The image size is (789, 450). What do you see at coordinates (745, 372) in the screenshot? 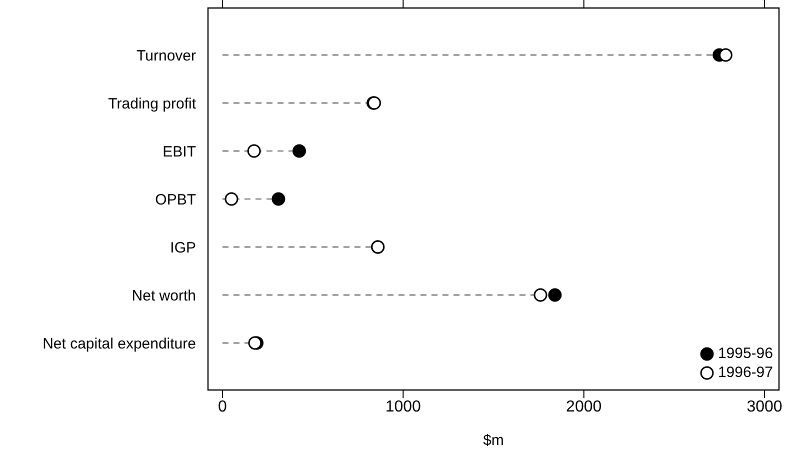
I see `legend-label: 1996-97` at bounding box center [745, 372].